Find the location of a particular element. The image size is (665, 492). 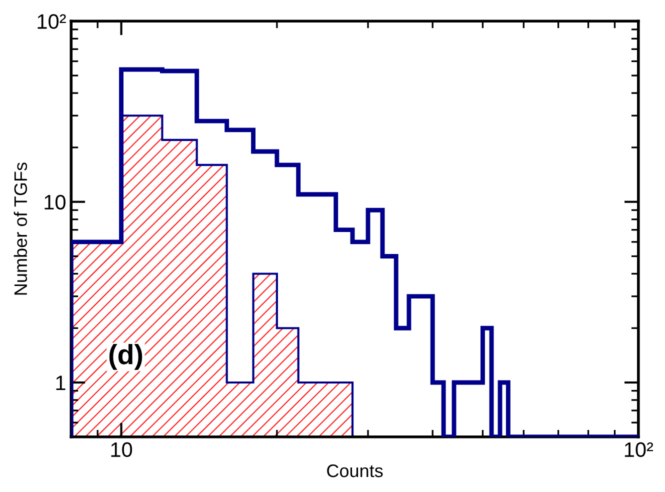

y-tick-label: 10² is located at coordinates (52, 21).